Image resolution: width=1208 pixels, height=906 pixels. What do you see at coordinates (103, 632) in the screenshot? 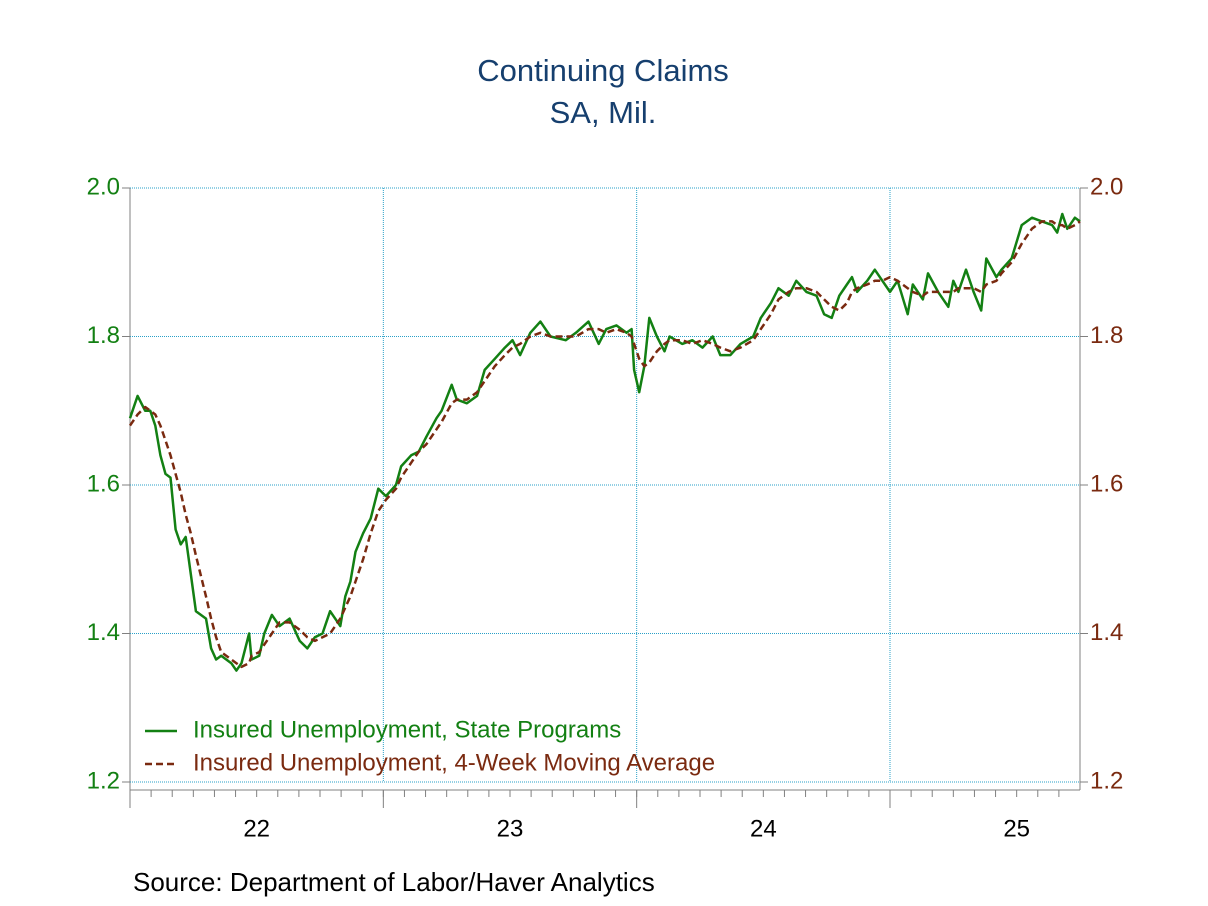
I see `y-tick-label: 1.4` at bounding box center [103, 632].